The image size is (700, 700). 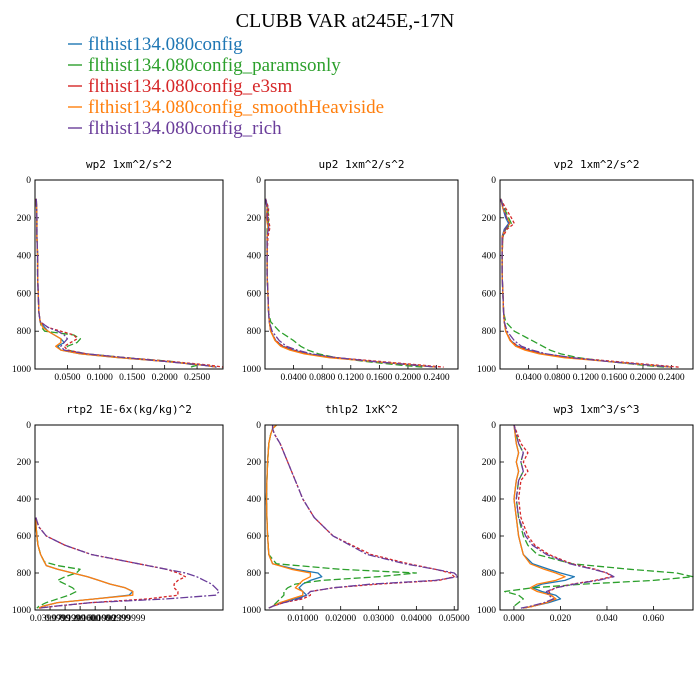 What do you see at coordinates (214, 65) in the screenshot?
I see `legend-entry: flthist134.080config_paramsonly` at bounding box center [214, 65].